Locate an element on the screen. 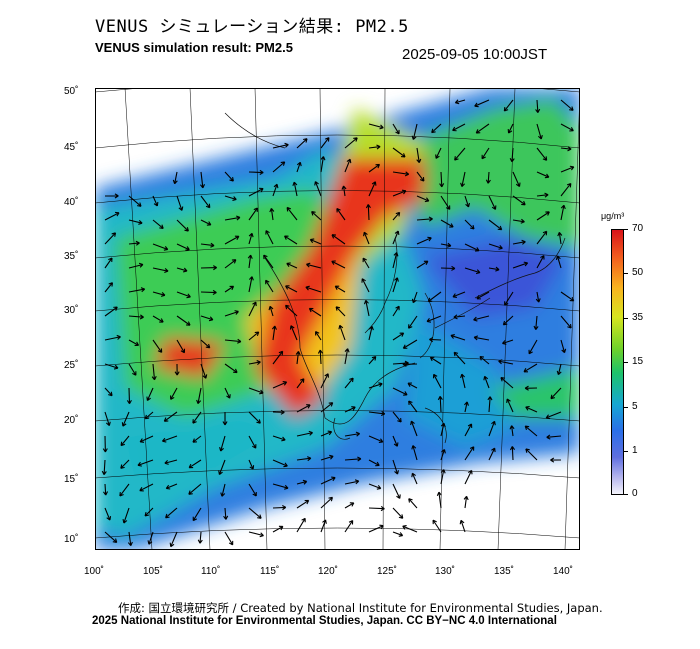  lon-label-125: 125˚ is located at coordinates (387, 571).